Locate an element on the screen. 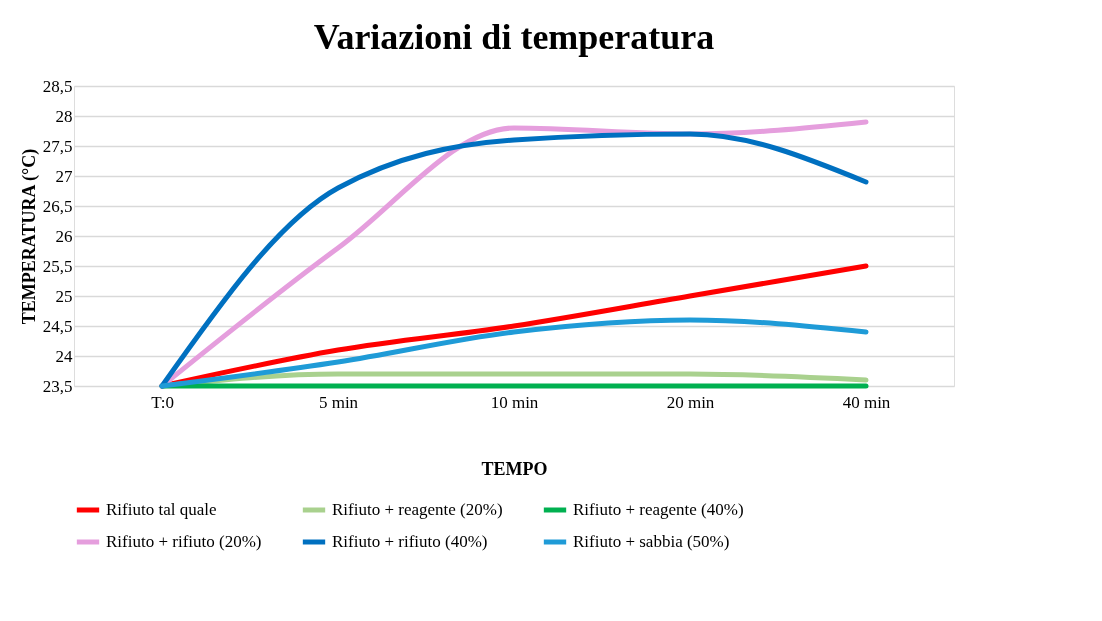 The width and height of the screenshot is (1102, 621). legend-label: Rifiuto + sabbia (50%) is located at coordinates (651, 541).